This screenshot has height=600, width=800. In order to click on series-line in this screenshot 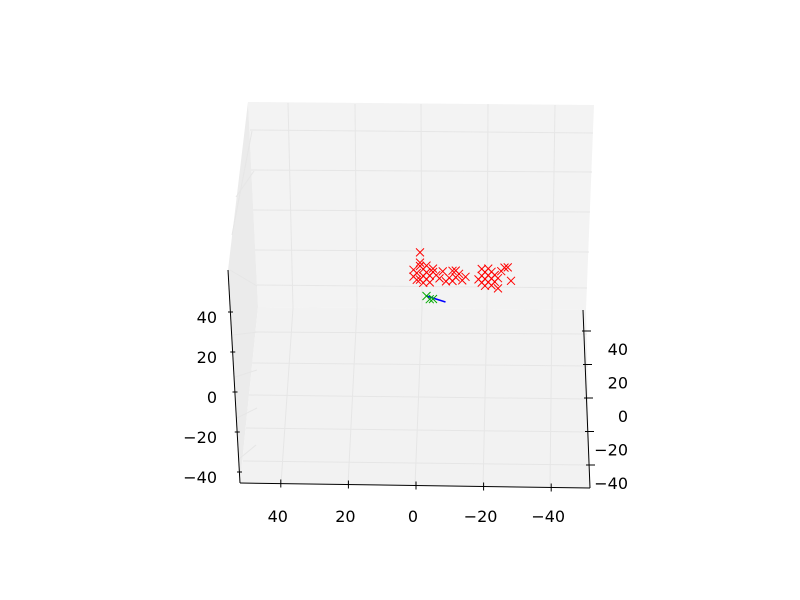, I will do `click(436, 299)`.